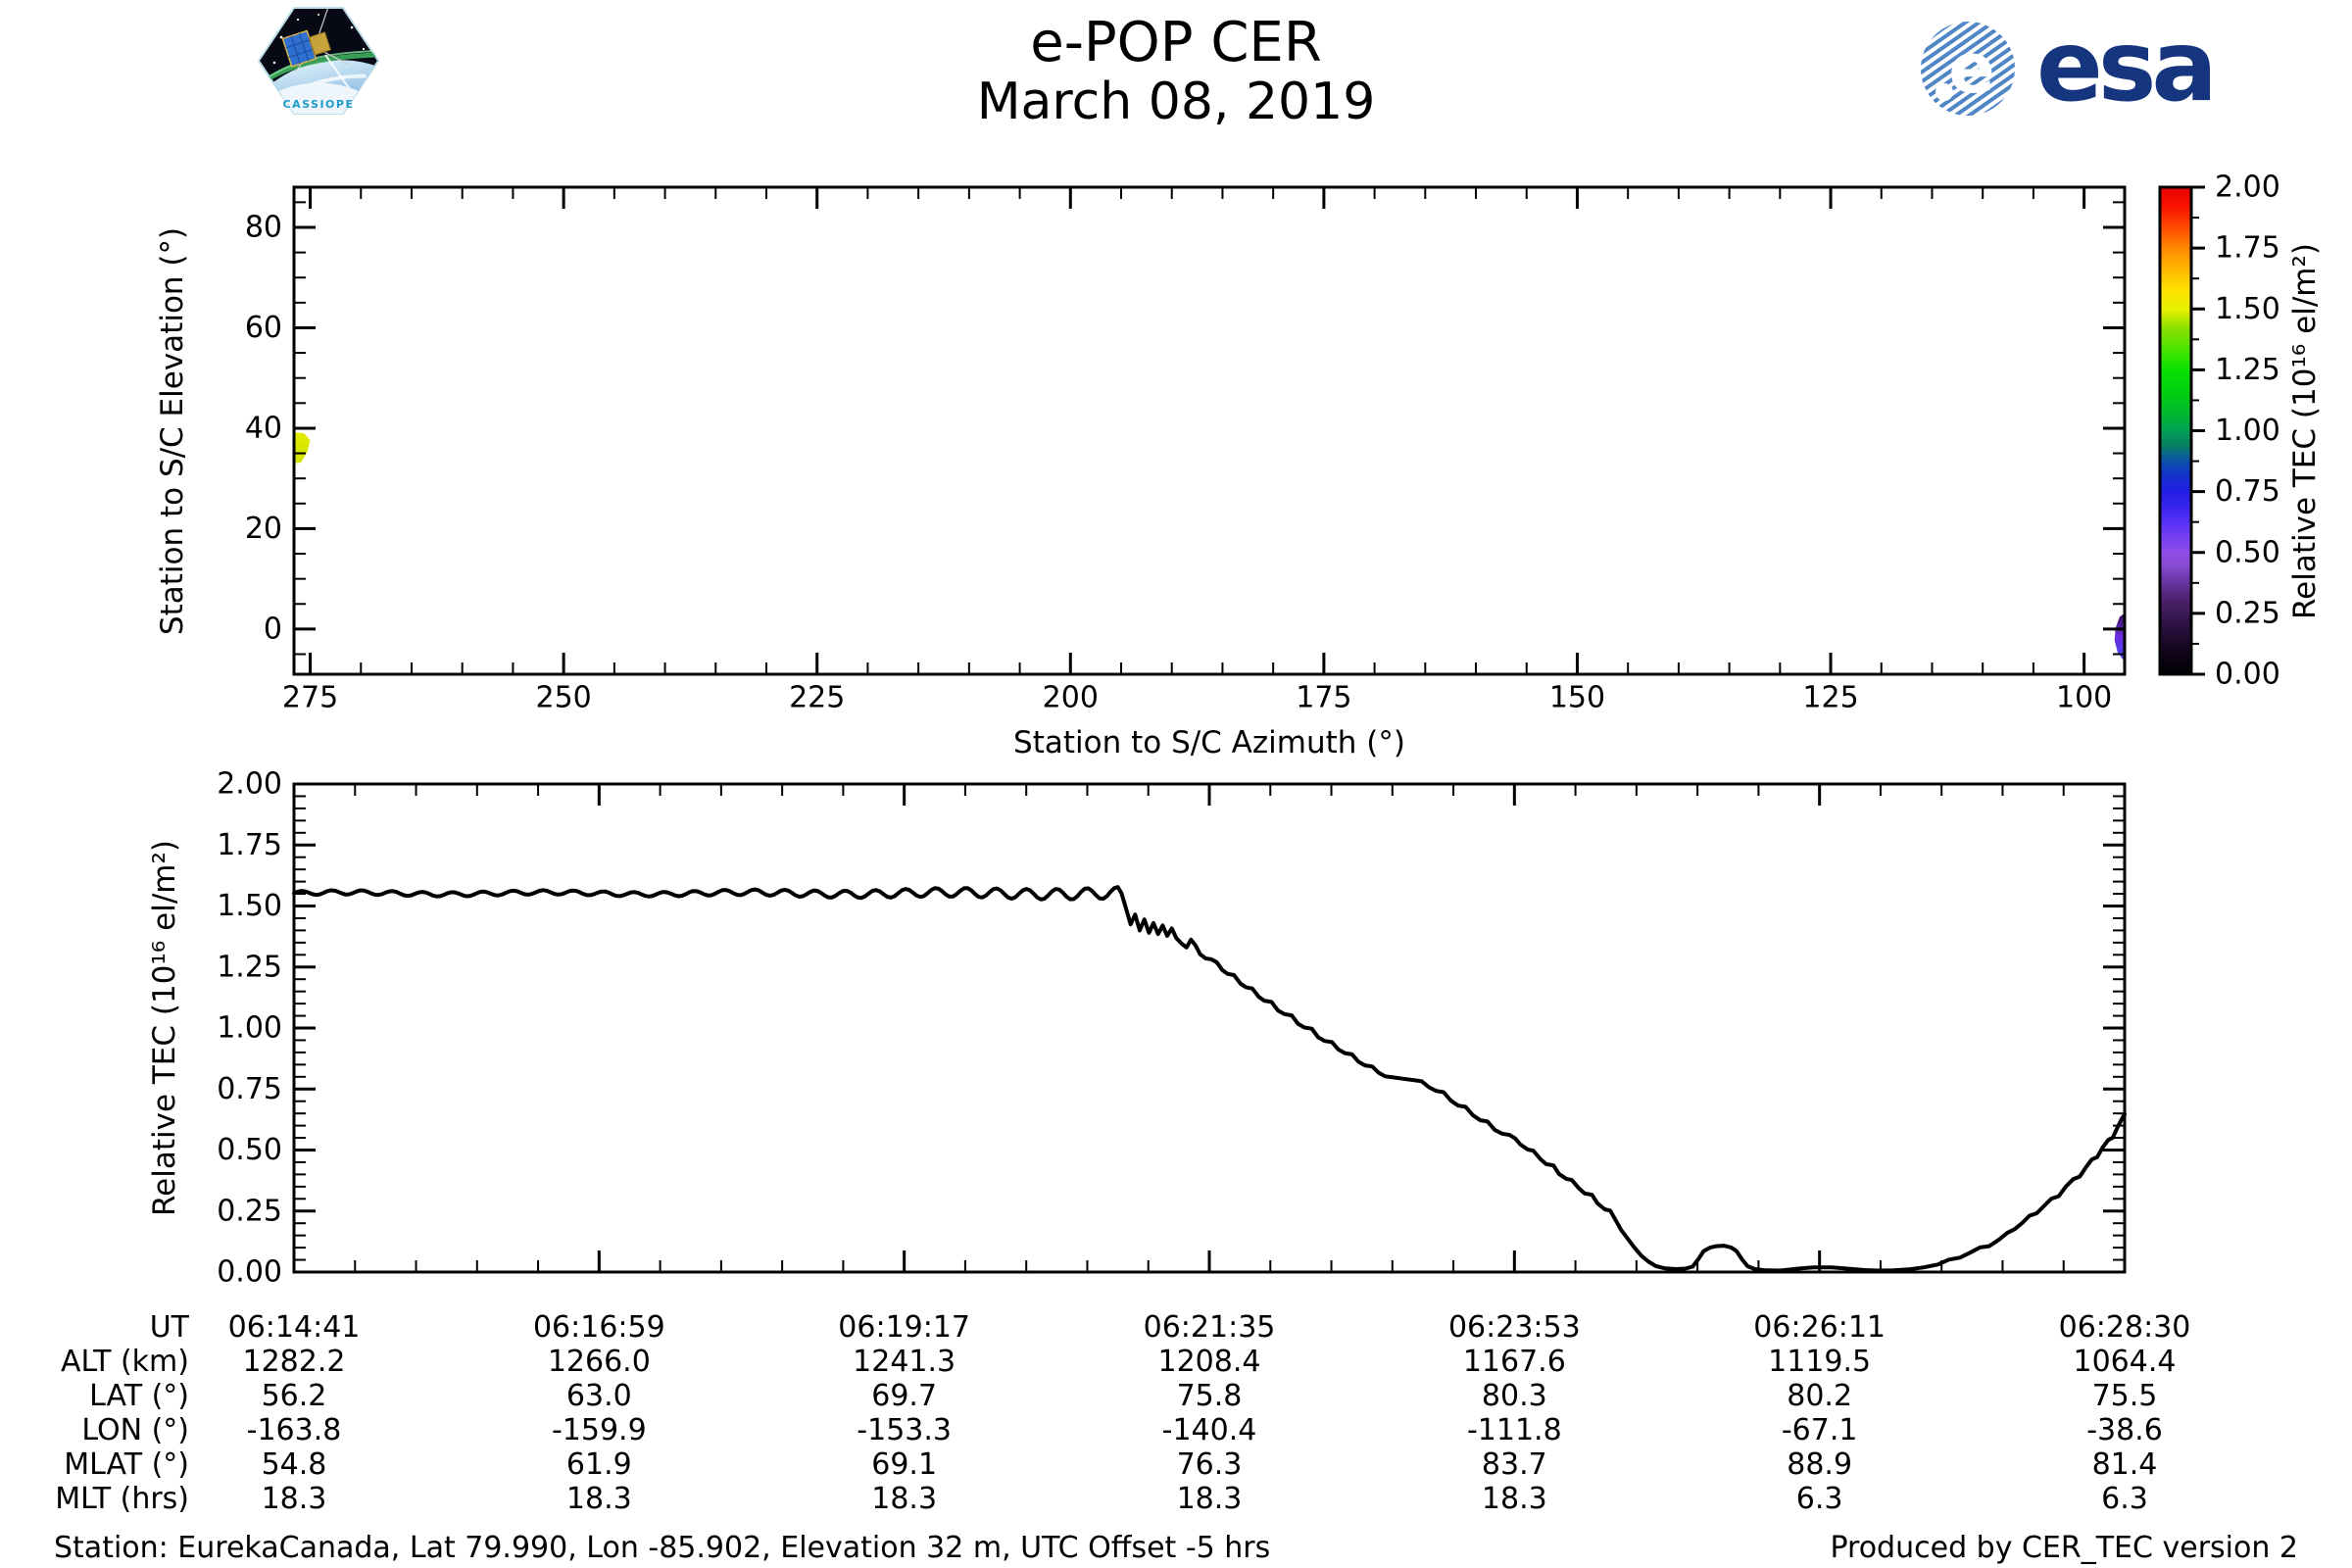 The width and height of the screenshot is (2352, 1568). Describe the element at coordinates (2247, 248) in the screenshot. I see `colorbar-tick-label: 1.75` at that location.